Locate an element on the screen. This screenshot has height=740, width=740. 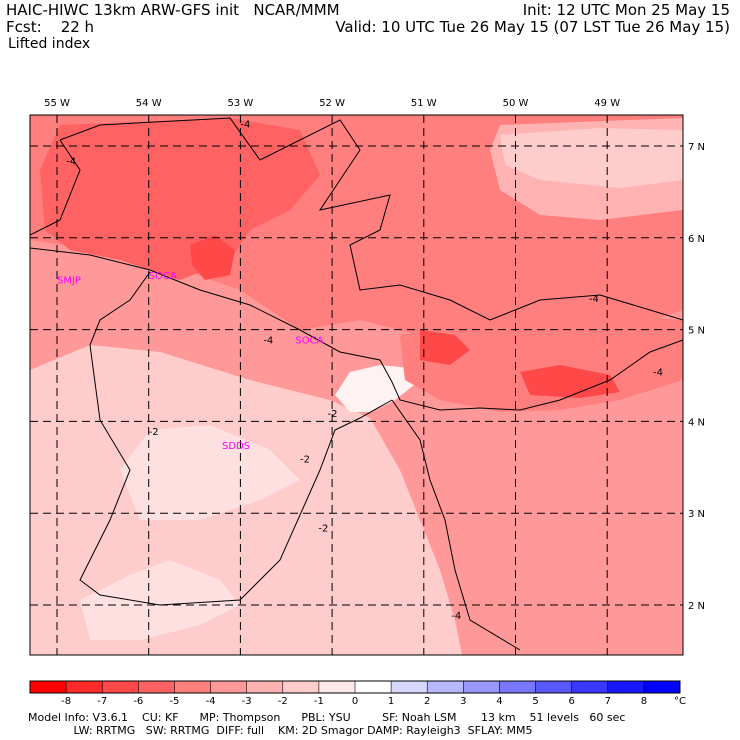
station-label: SMJP is located at coordinates (69, 281).